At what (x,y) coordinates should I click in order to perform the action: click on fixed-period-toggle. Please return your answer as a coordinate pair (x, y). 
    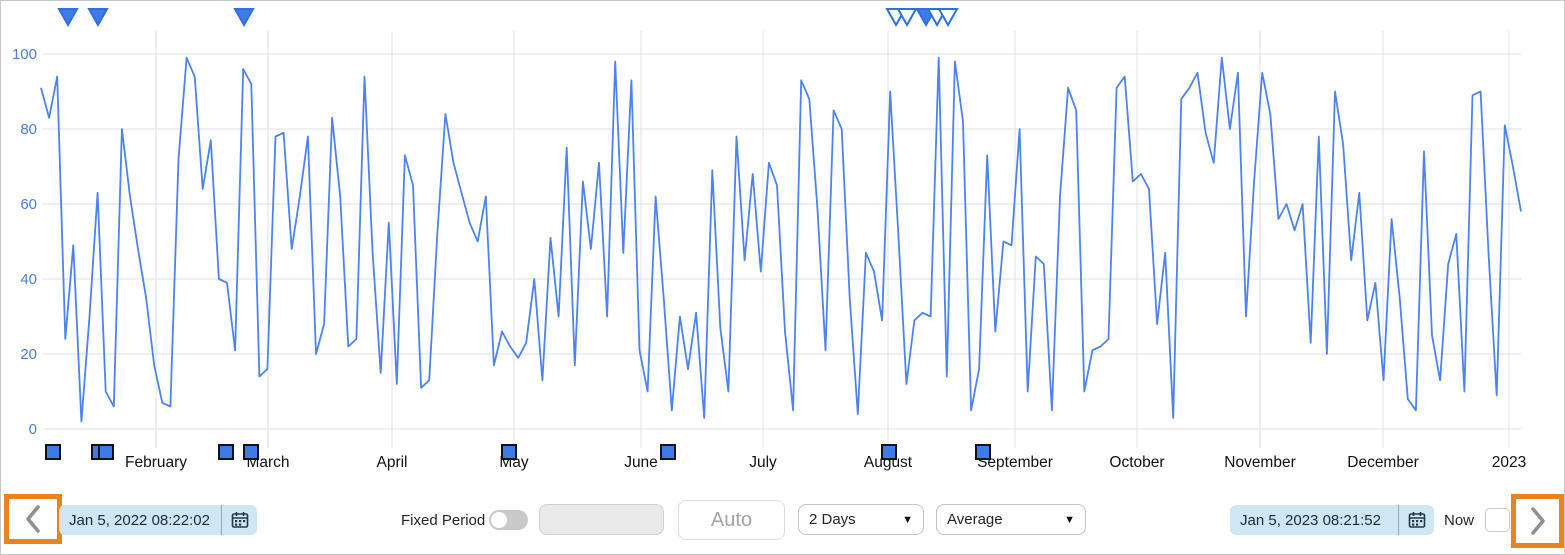
    Looking at the image, I should click on (508, 520).